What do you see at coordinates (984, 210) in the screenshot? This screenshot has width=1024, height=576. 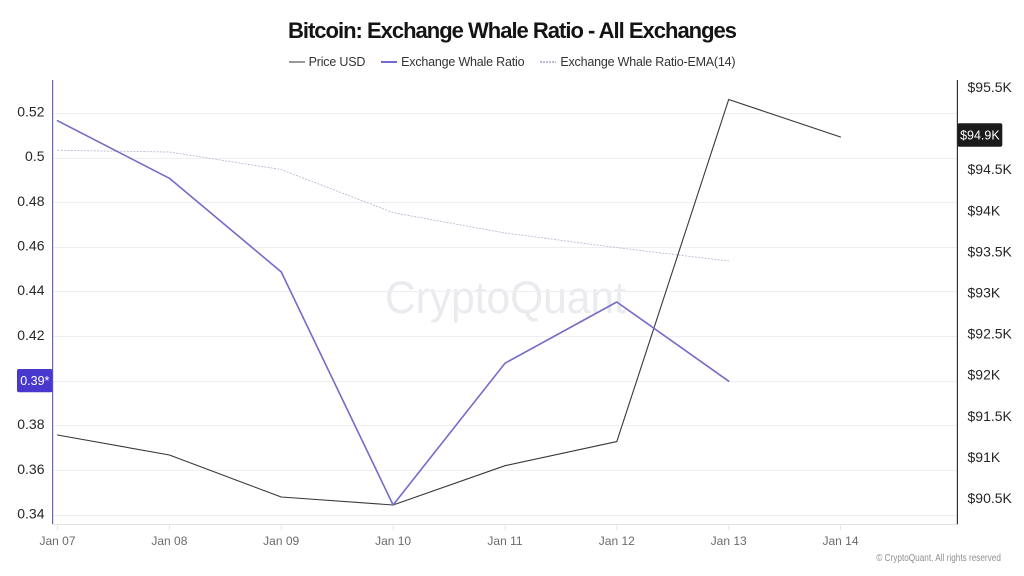 I see `svg-text: $94K` at bounding box center [984, 210].